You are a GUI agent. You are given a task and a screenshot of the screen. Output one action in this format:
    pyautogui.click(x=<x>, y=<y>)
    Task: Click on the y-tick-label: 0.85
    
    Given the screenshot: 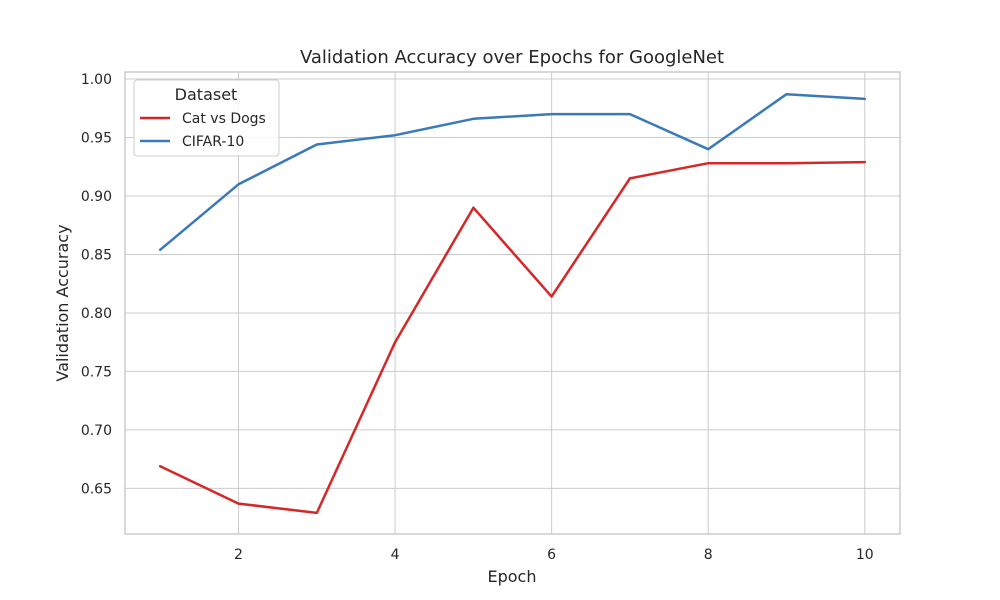 What is the action you would take?
    pyautogui.click(x=96, y=255)
    